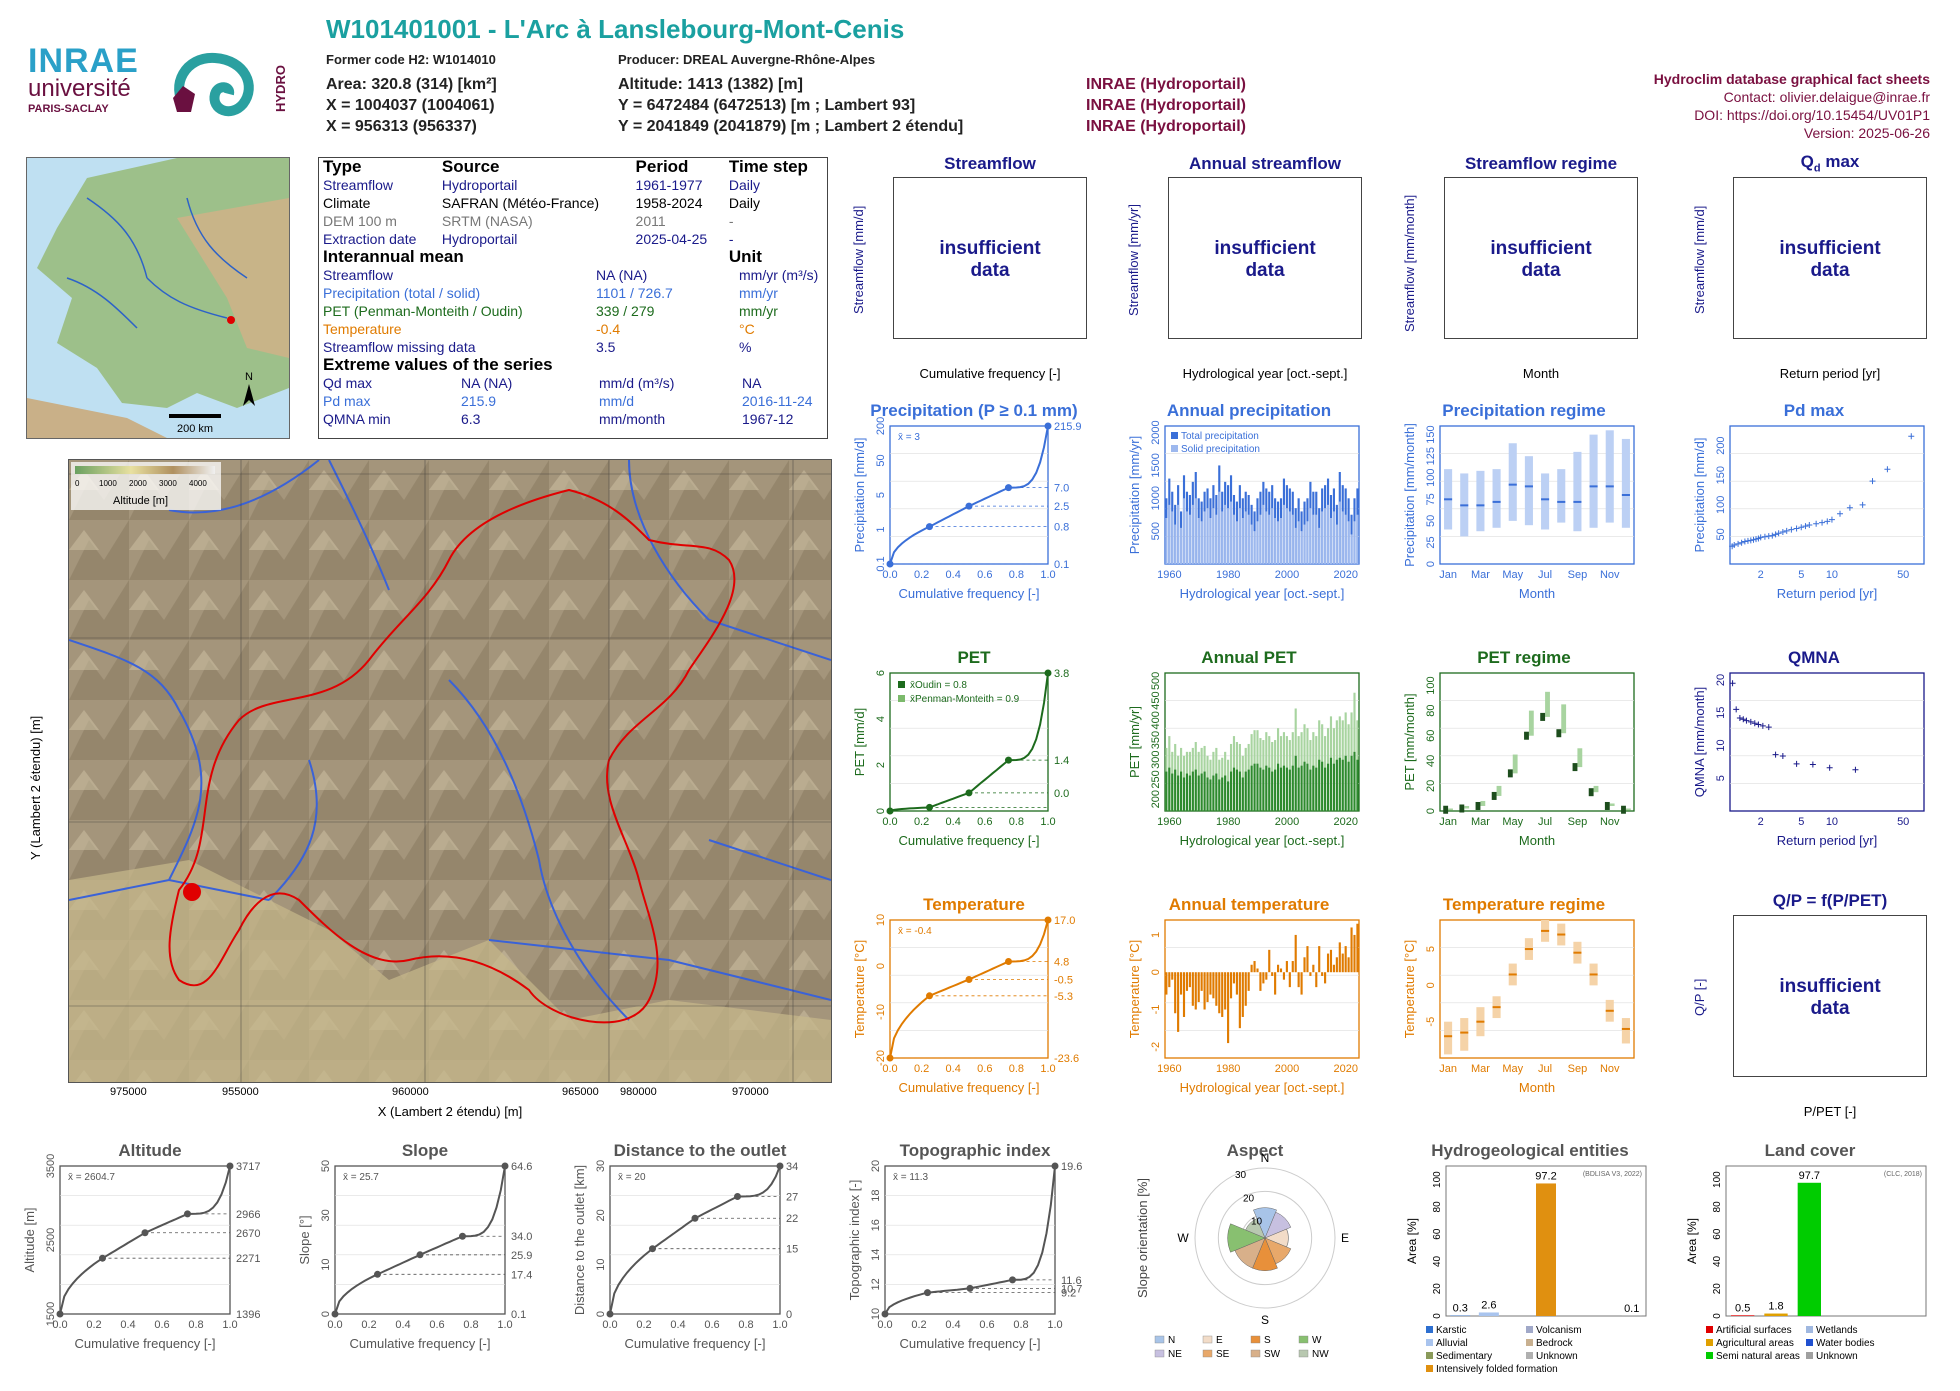 The height and width of the screenshot is (1391, 1960). What do you see at coordinates (1063, 997) in the screenshot?
I see `quantile-value-label: -5.3` at bounding box center [1063, 997].